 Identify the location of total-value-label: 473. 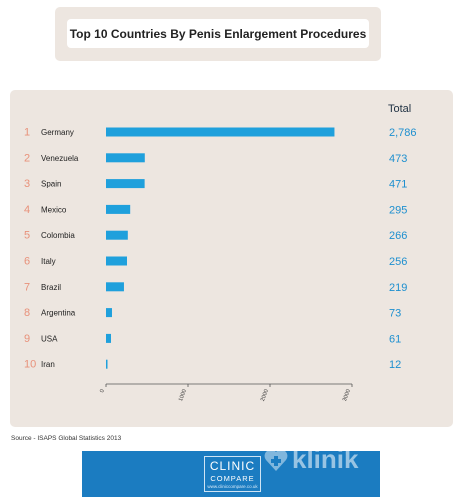
(398, 159).